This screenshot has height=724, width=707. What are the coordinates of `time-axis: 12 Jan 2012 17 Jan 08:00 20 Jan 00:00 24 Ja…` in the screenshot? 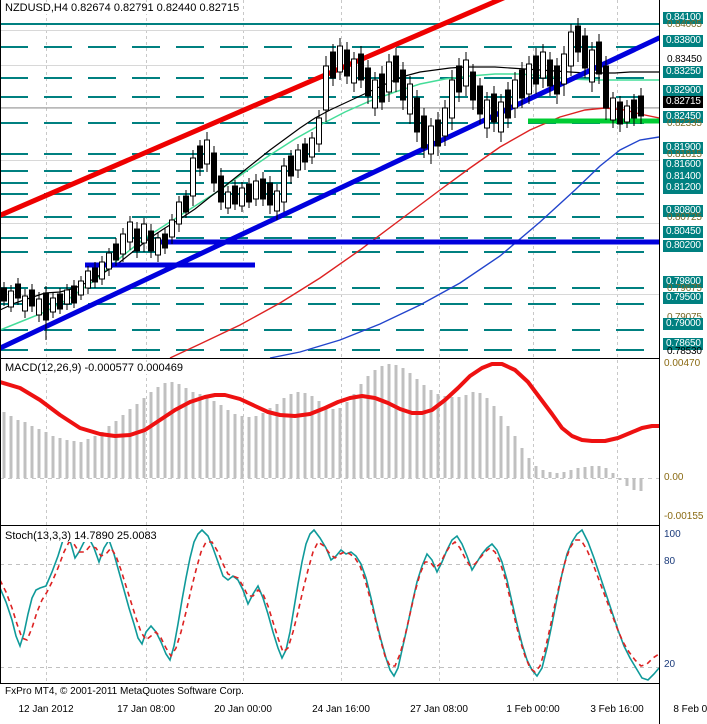 It's located at (353, 712).